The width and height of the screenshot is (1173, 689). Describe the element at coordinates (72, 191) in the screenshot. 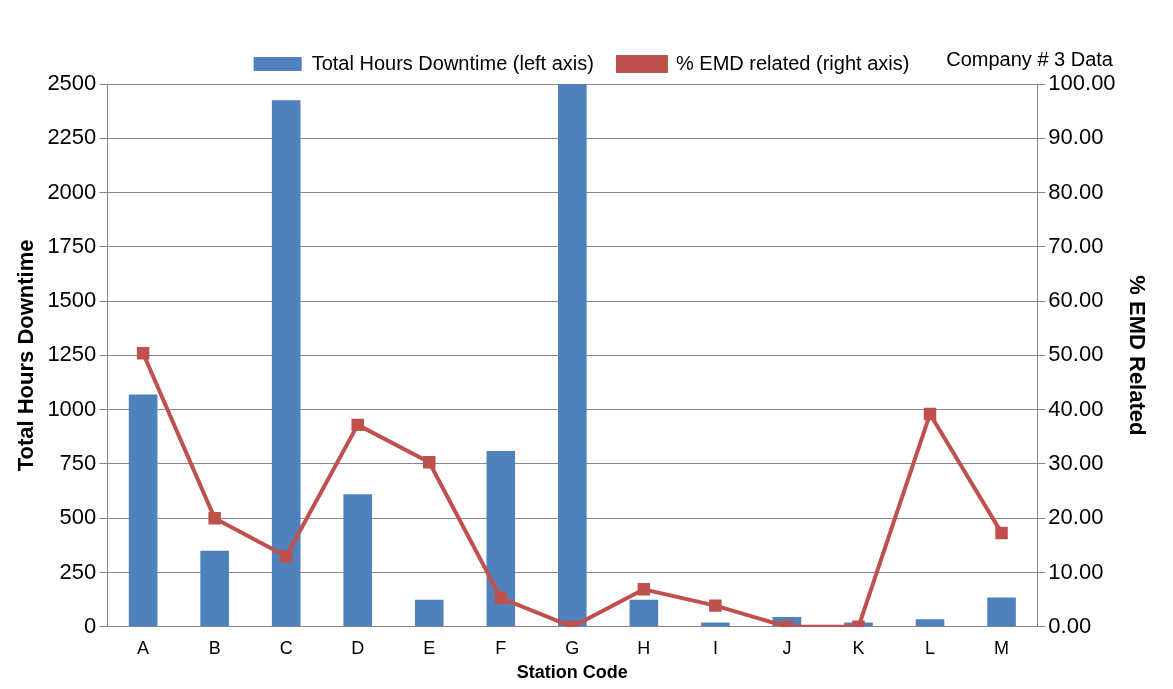

I see `y-tick-label: 2000` at that location.